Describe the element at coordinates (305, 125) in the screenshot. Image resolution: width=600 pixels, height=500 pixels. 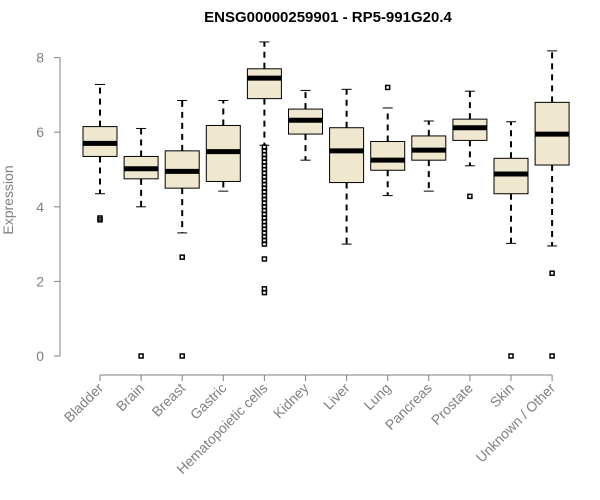
I see `box-kidney` at that location.